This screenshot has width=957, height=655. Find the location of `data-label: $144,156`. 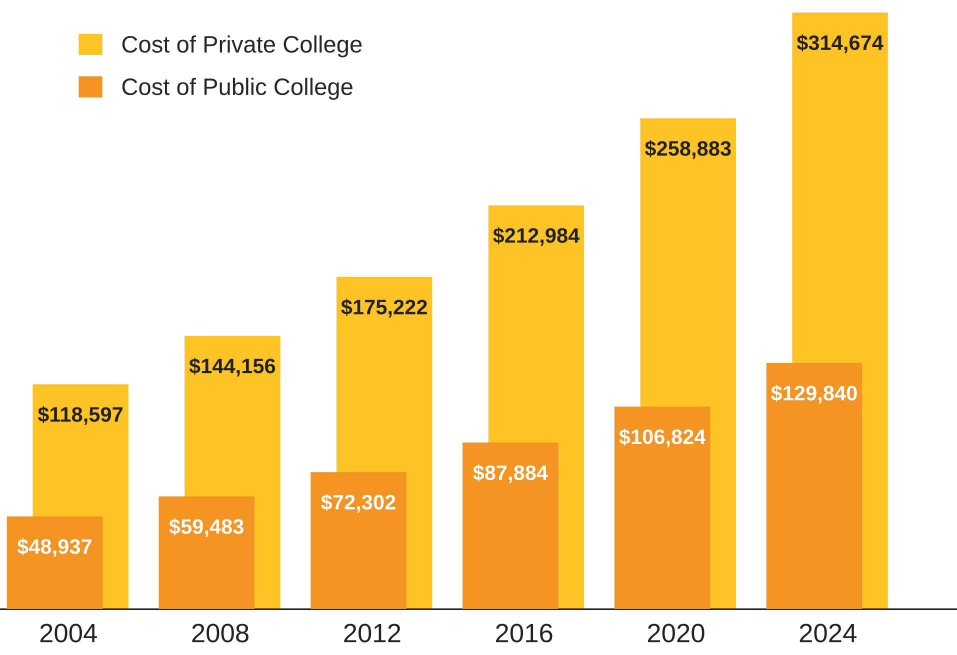

data-label: $144,156 is located at coordinates (232, 367).